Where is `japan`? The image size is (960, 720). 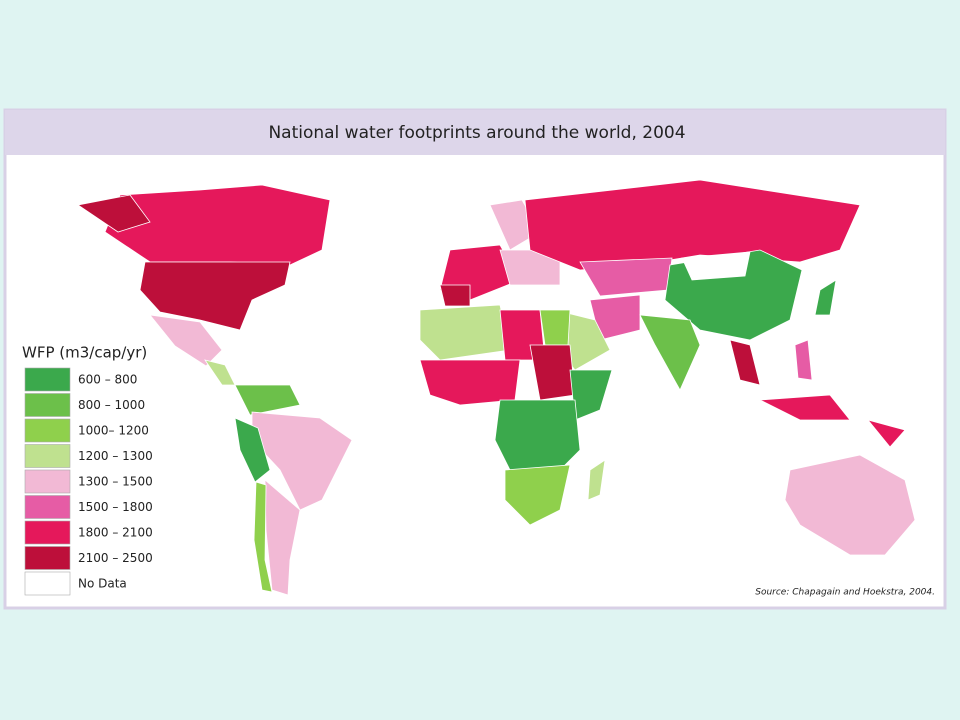
japan is located at coordinates (825, 297).